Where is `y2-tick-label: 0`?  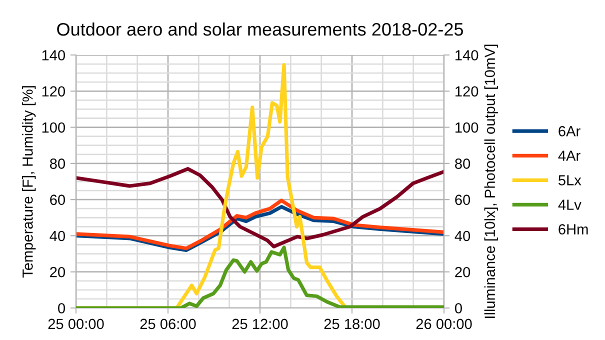 y2-tick-label: 0 is located at coordinates (458, 308).